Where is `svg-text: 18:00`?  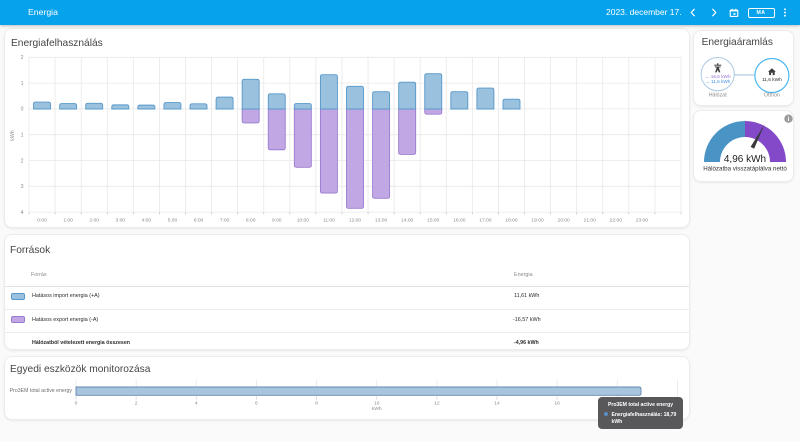
svg-text: 18:00 is located at coordinates (511, 221).